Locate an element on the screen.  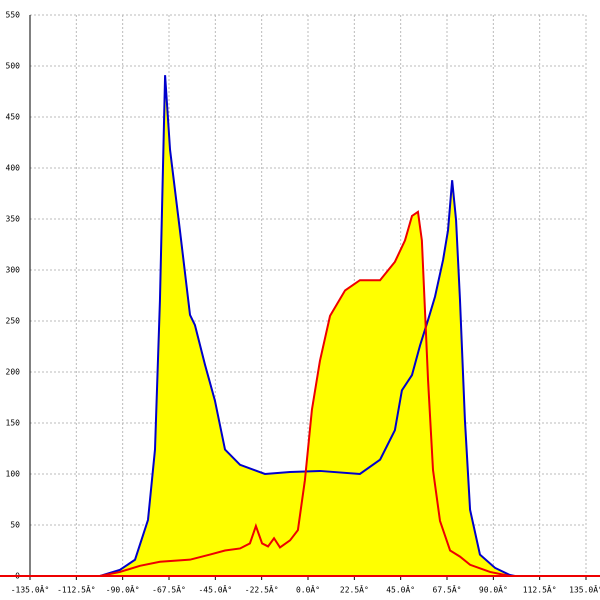
x-tick-label: -45.0Â° is located at coordinates (215, 589).